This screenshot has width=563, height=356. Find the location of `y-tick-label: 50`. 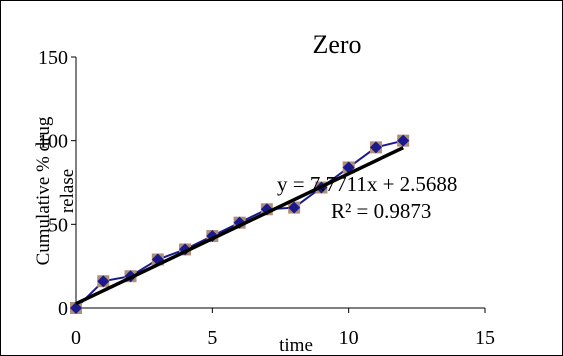

y-tick-label: 50 is located at coordinates (58, 225).